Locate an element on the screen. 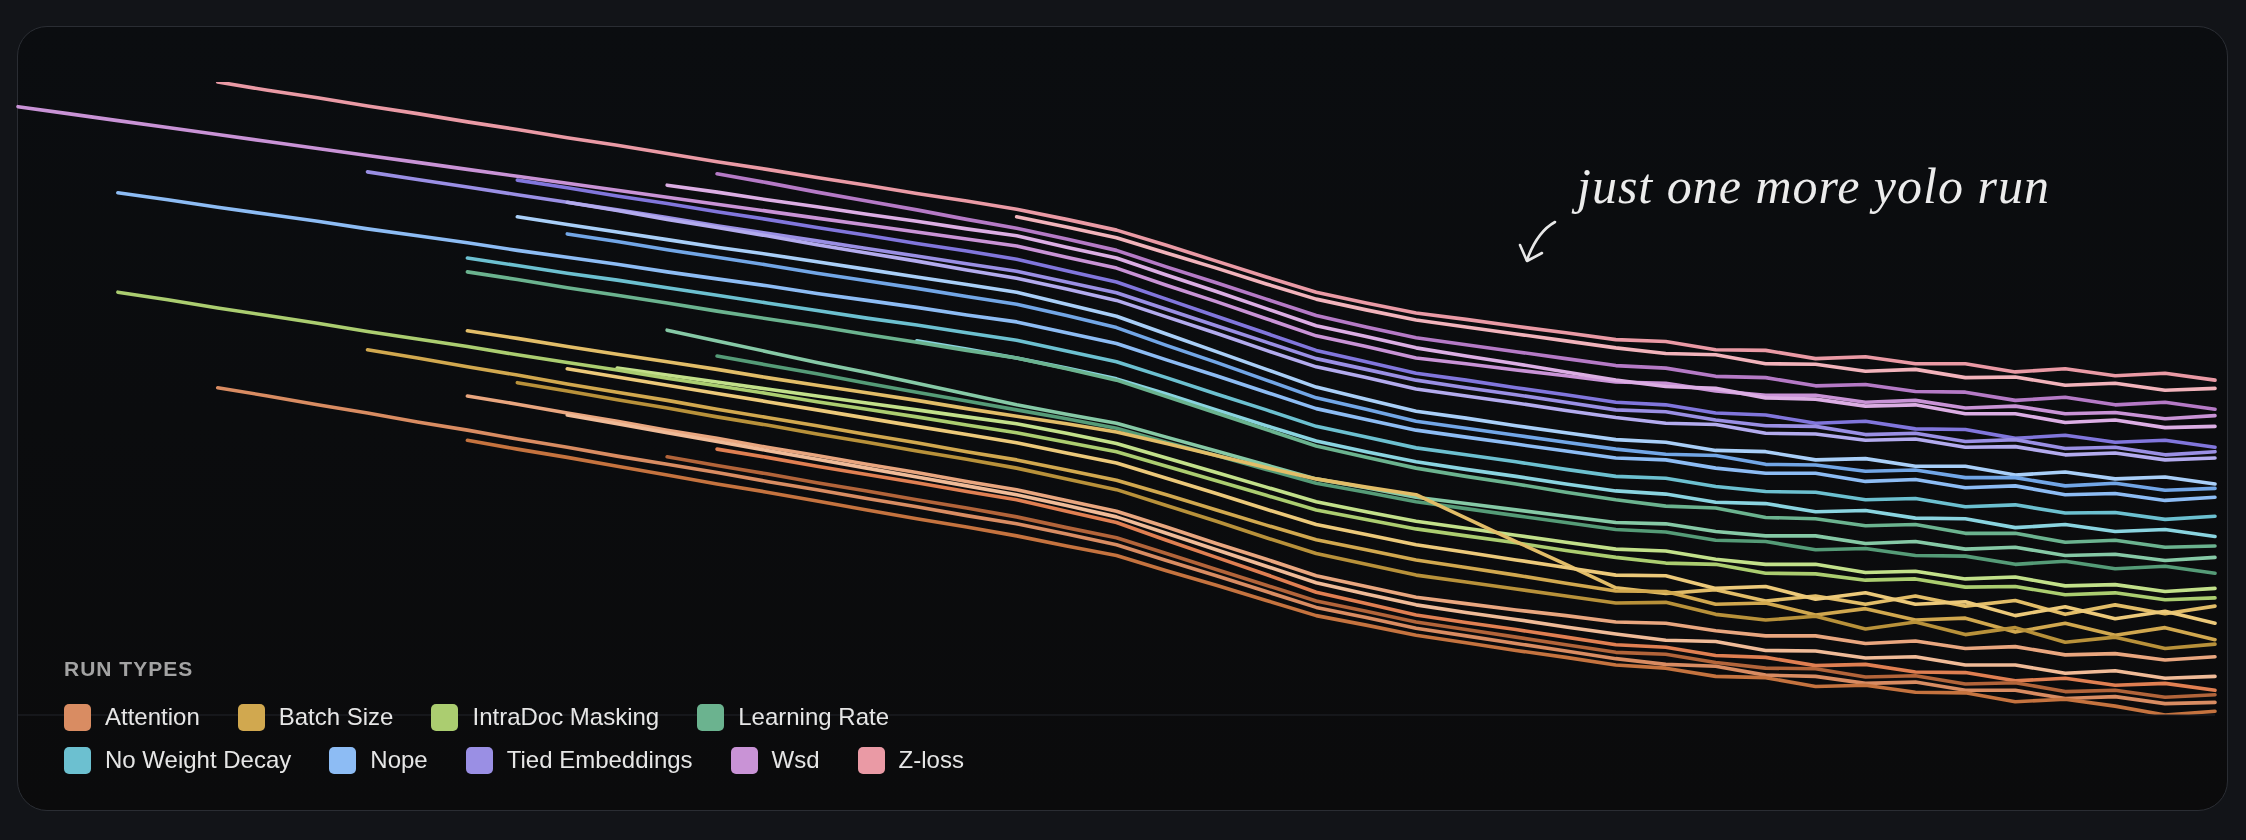  legend-label: Nope is located at coordinates (399, 760).